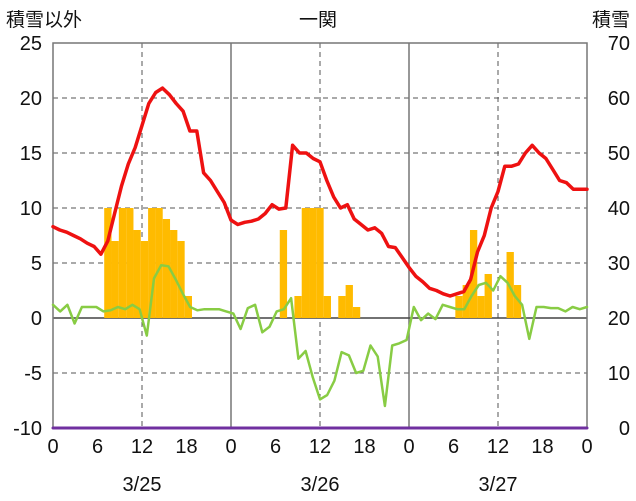 This screenshot has height=501, width=636. Describe the element at coordinates (619, 264) in the screenshot. I see `y-right-tick-label: 30` at that location.